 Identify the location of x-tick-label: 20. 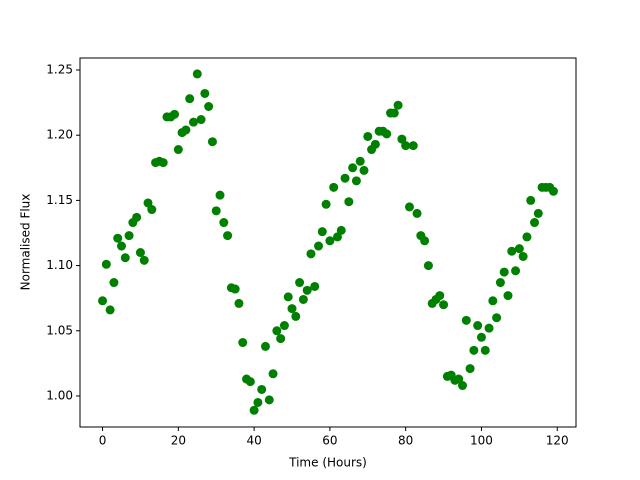
(178, 441).